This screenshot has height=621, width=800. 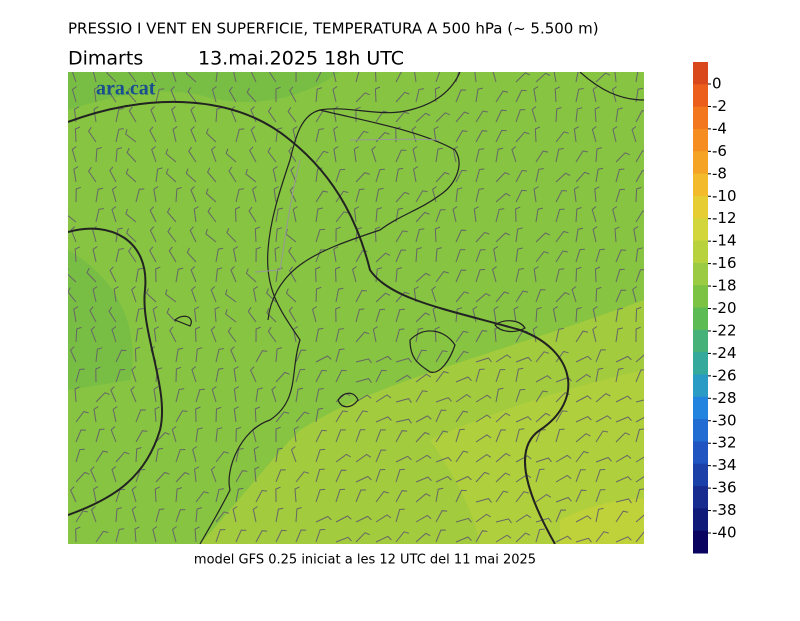 I want to click on temperature-band, so click(x=100, y=320).